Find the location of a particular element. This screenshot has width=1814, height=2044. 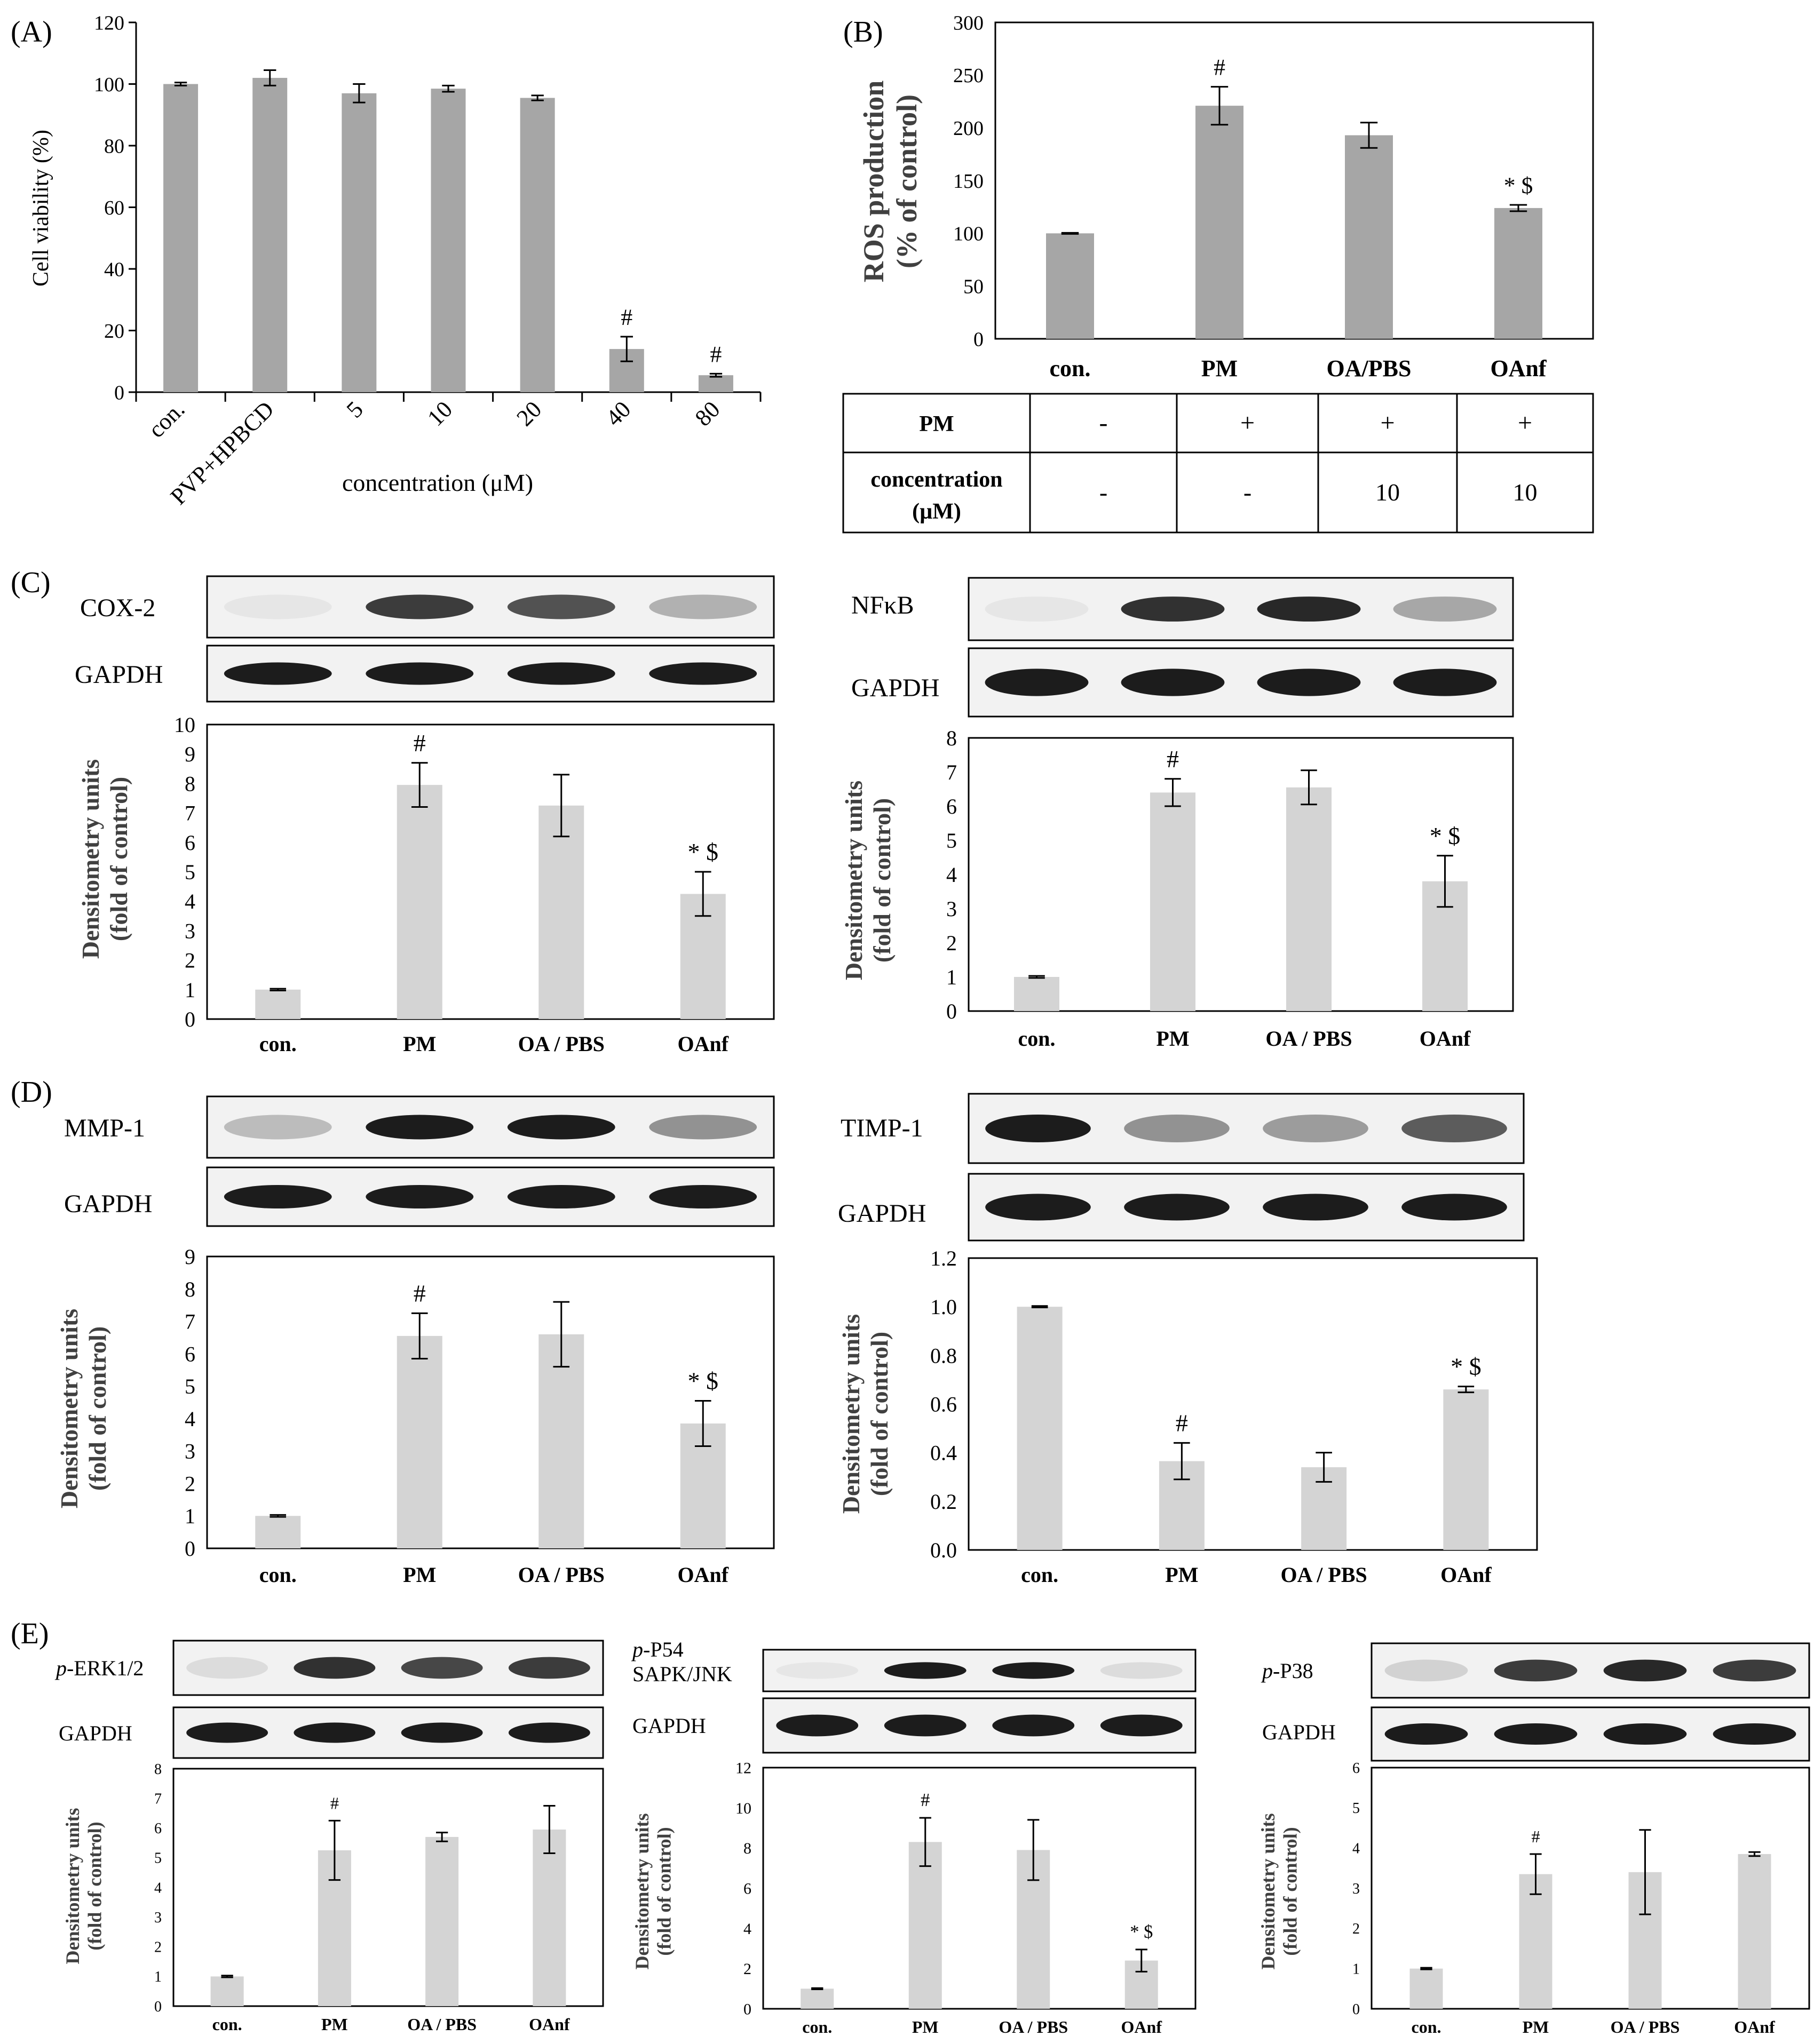

y-tick-label: 5 is located at coordinates (1356, 1808).